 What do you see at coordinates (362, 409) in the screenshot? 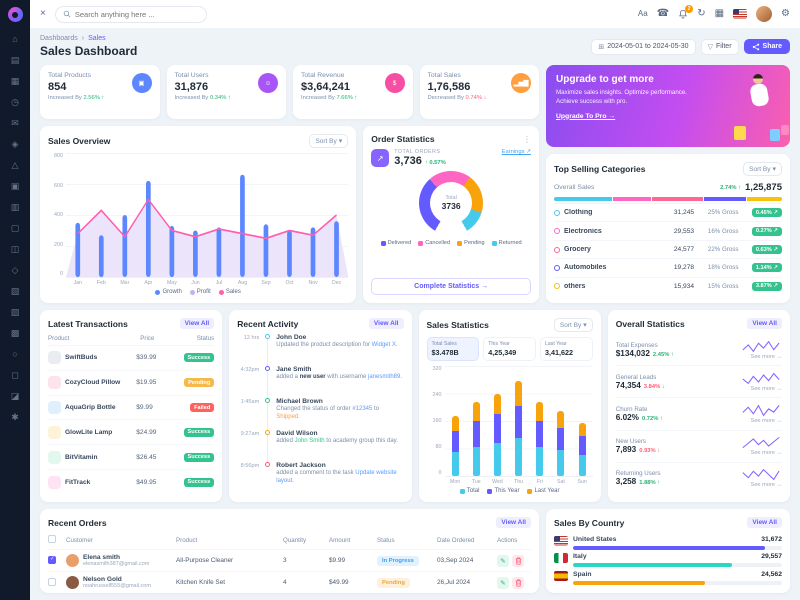
I see `activity-link: #12345` at bounding box center [362, 409].